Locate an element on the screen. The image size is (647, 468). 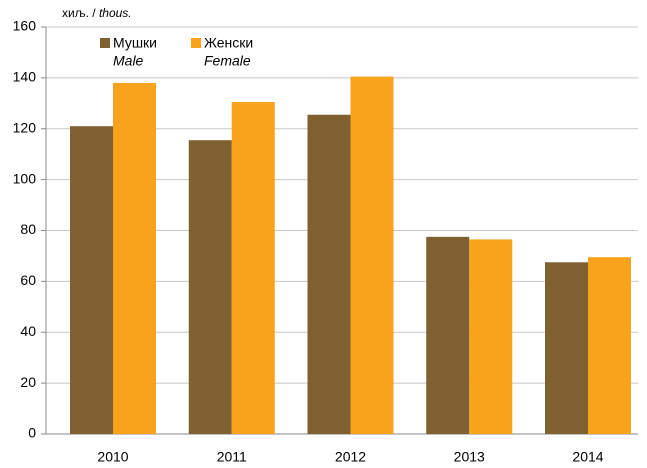
y-tick-label: 80 is located at coordinates (28, 229).